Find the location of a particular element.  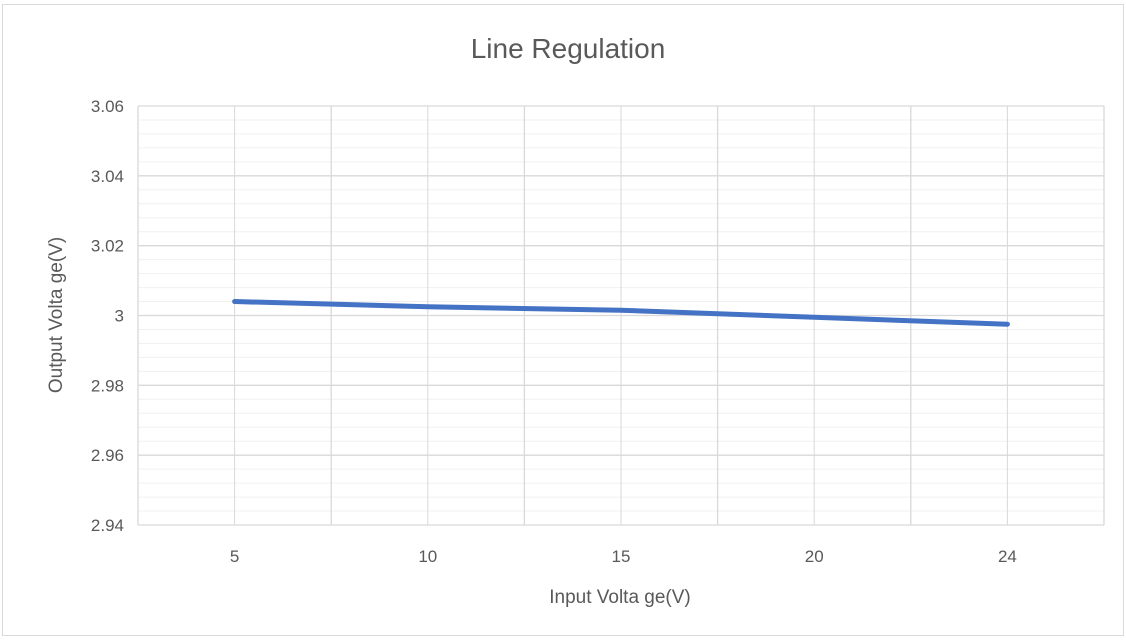

series-group is located at coordinates (621, 313).